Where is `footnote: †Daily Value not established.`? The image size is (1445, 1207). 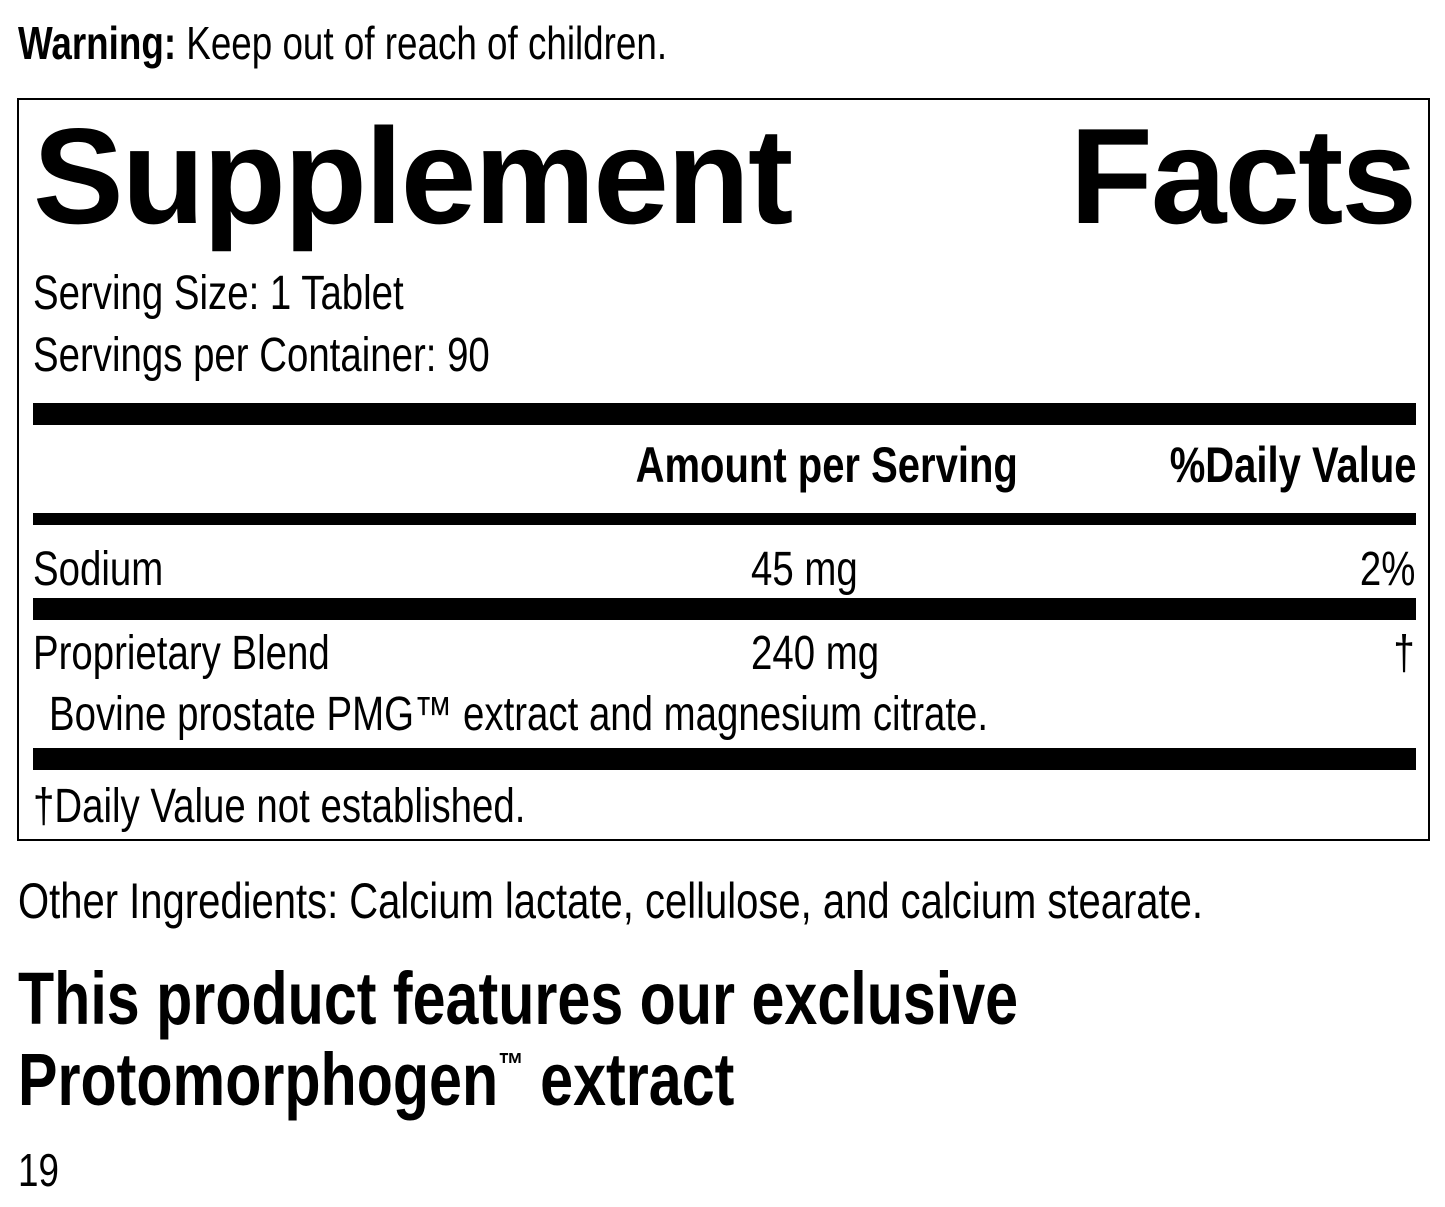 footnote: †Daily Value not established. is located at coordinates (279, 806).